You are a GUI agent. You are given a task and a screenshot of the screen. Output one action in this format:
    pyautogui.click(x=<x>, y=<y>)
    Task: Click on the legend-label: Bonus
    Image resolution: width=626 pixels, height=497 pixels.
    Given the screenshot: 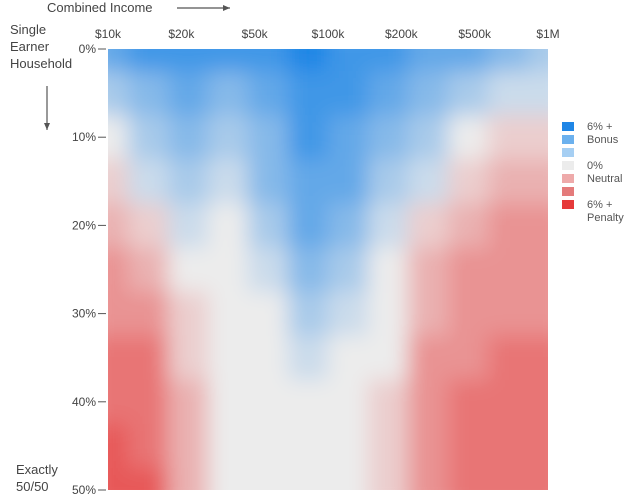 What is the action you would take?
    pyautogui.click(x=603, y=140)
    